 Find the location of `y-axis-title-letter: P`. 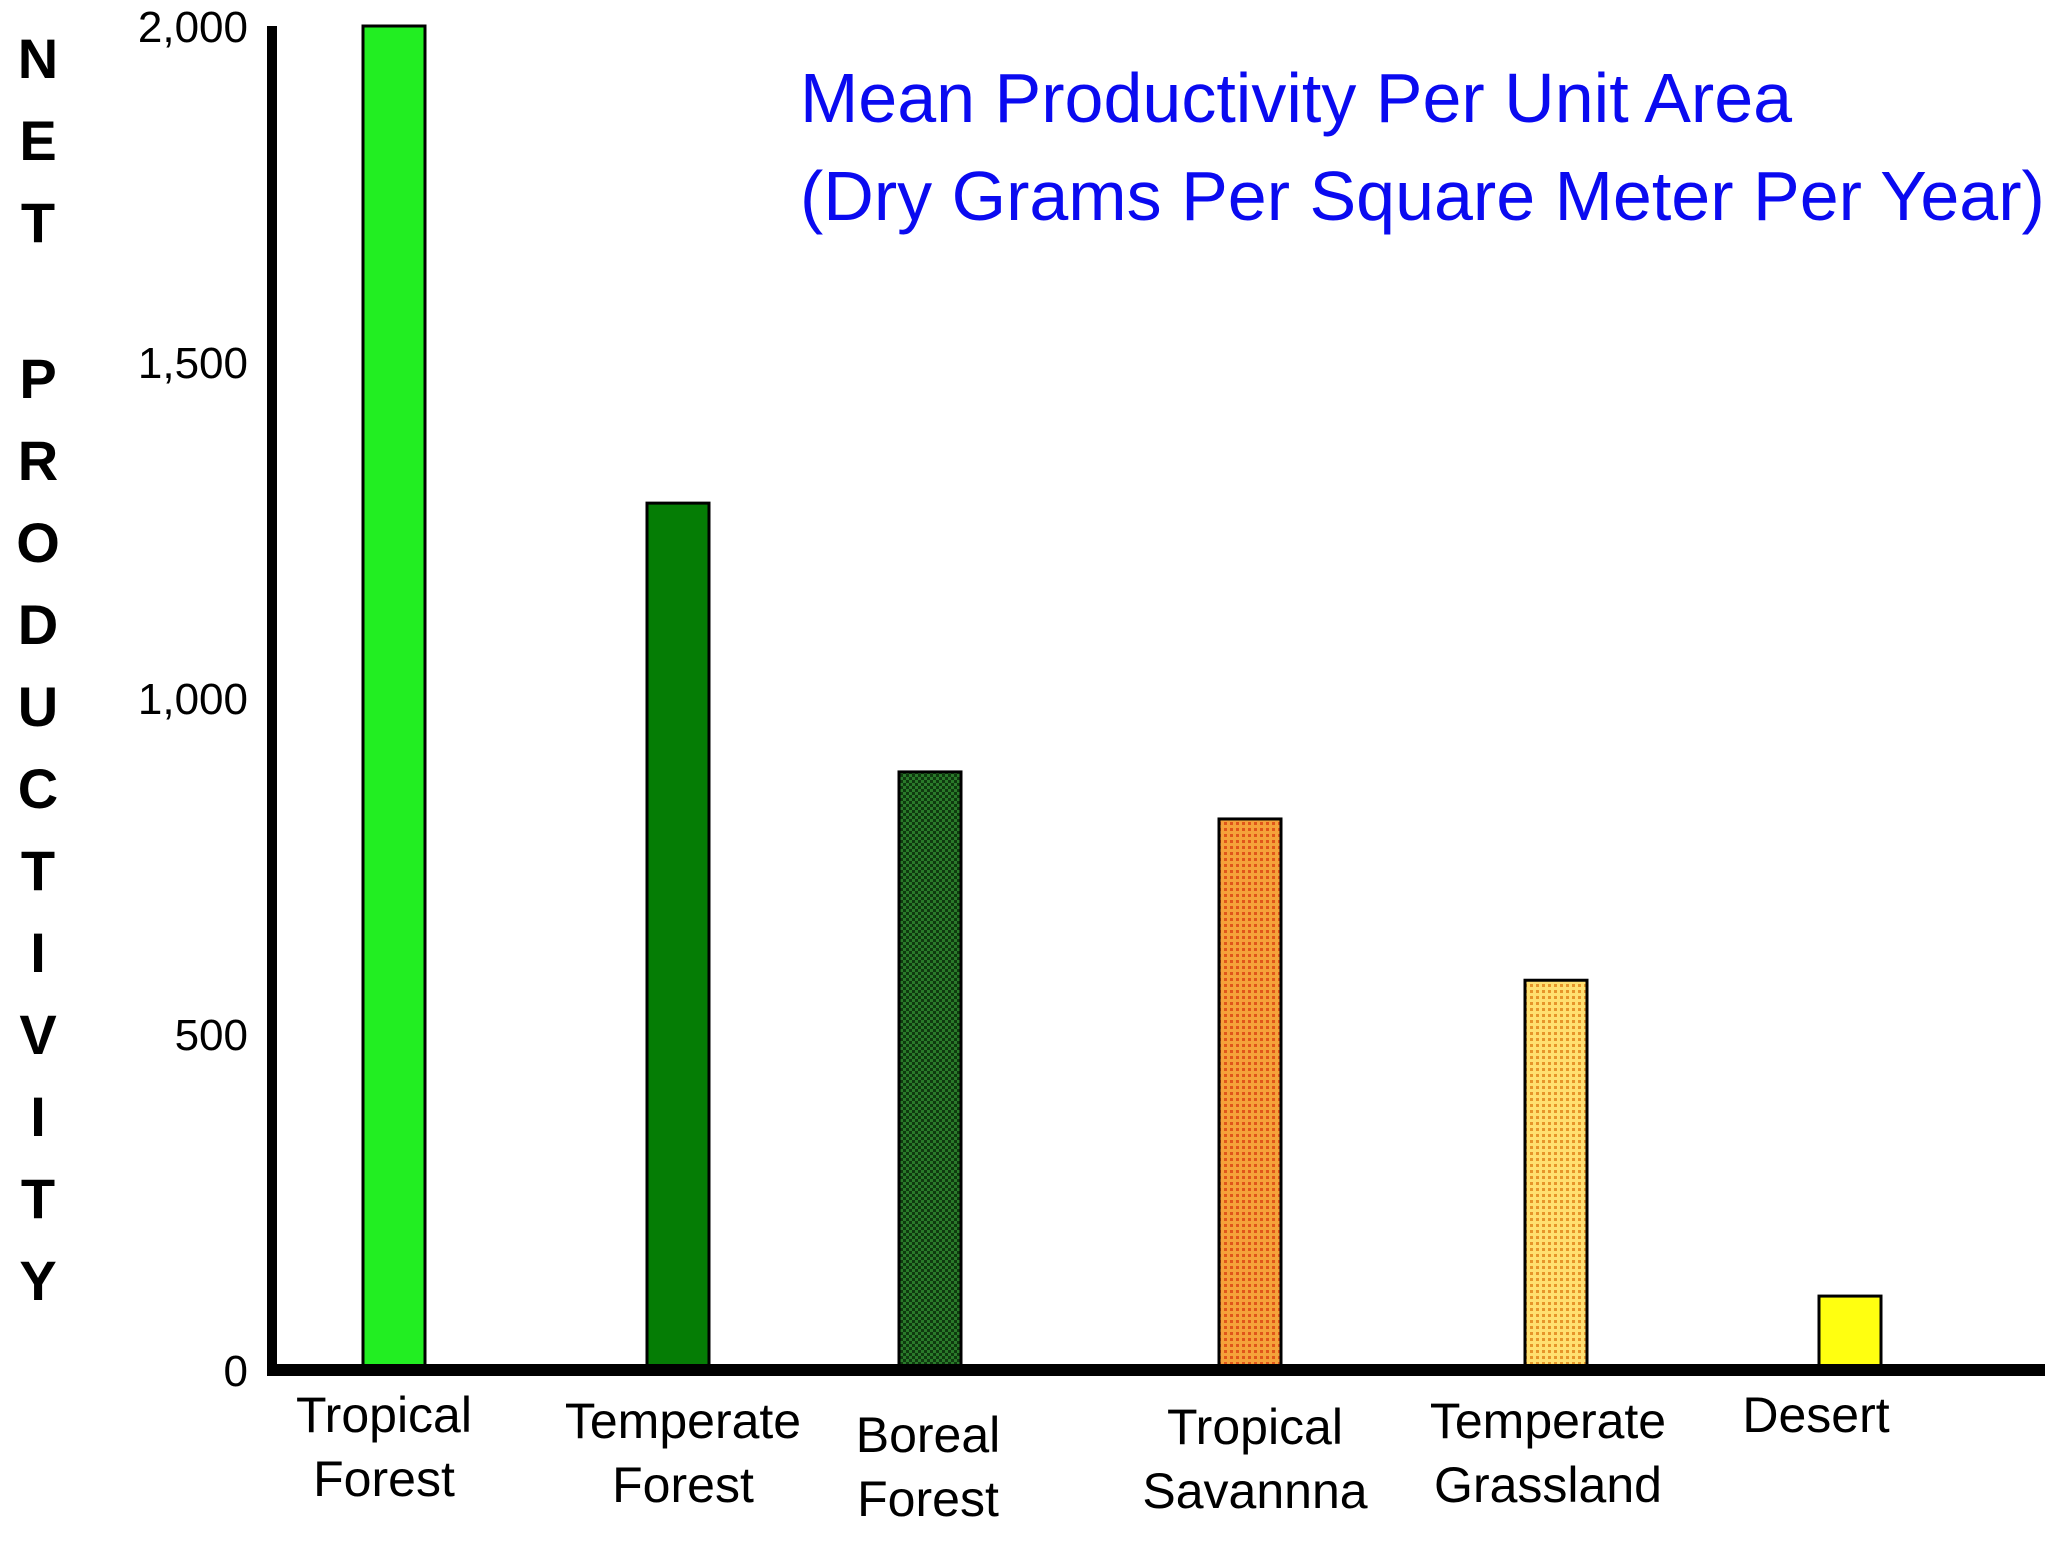

y-axis-title-letter: P is located at coordinates (37, 378).